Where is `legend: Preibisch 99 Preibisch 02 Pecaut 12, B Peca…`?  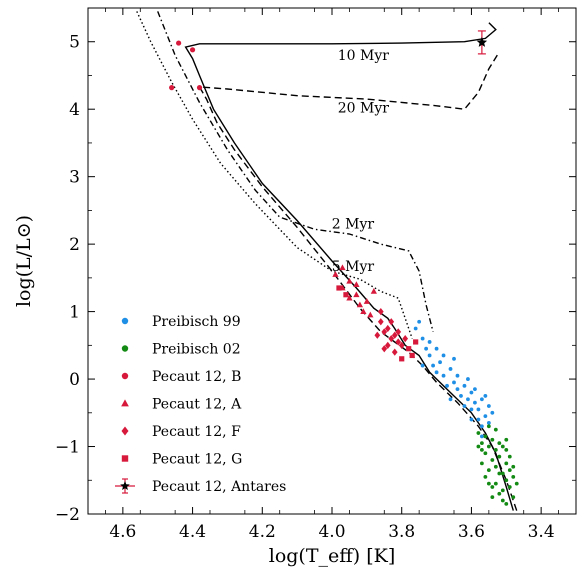 legend: Preibisch 99 Preibisch 02 Pecaut 12, B Peca… is located at coordinates (200, 404).